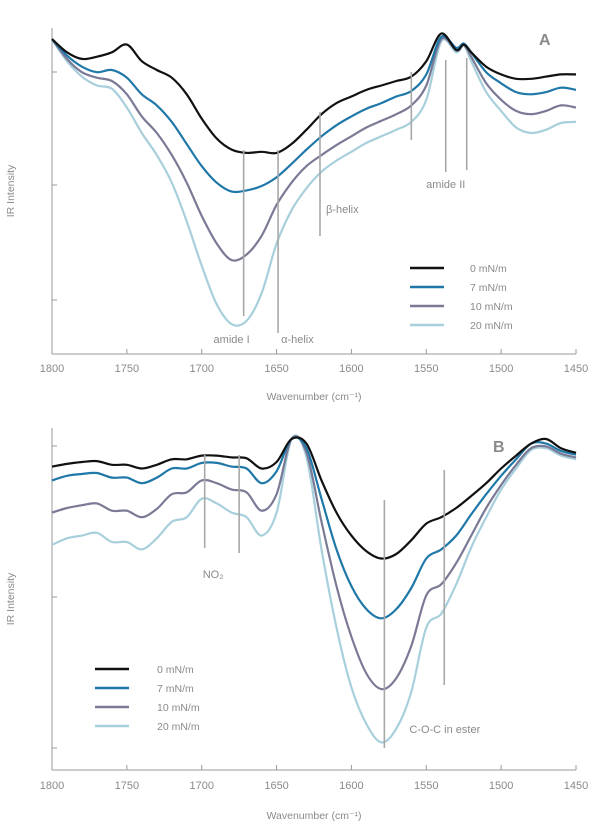  What do you see at coordinates (445, 185) in the screenshot?
I see `annotation-label: amide II` at bounding box center [445, 185].